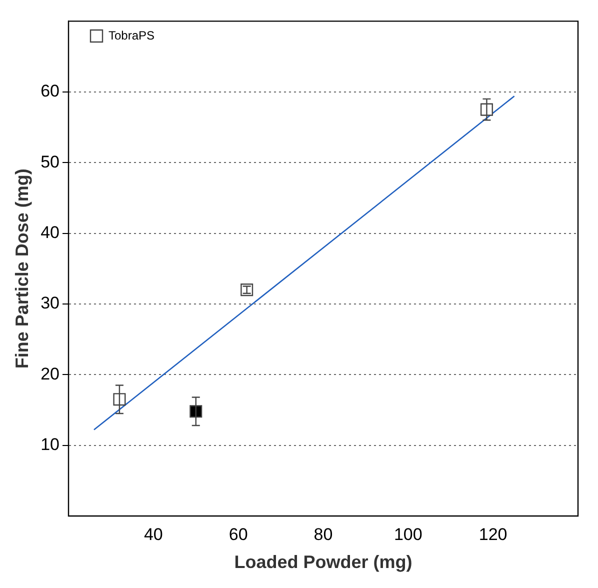 The width and height of the screenshot is (598, 588). Describe the element at coordinates (323, 562) in the screenshot. I see `x-axis-title: Loaded Powder (mg)` at that location.